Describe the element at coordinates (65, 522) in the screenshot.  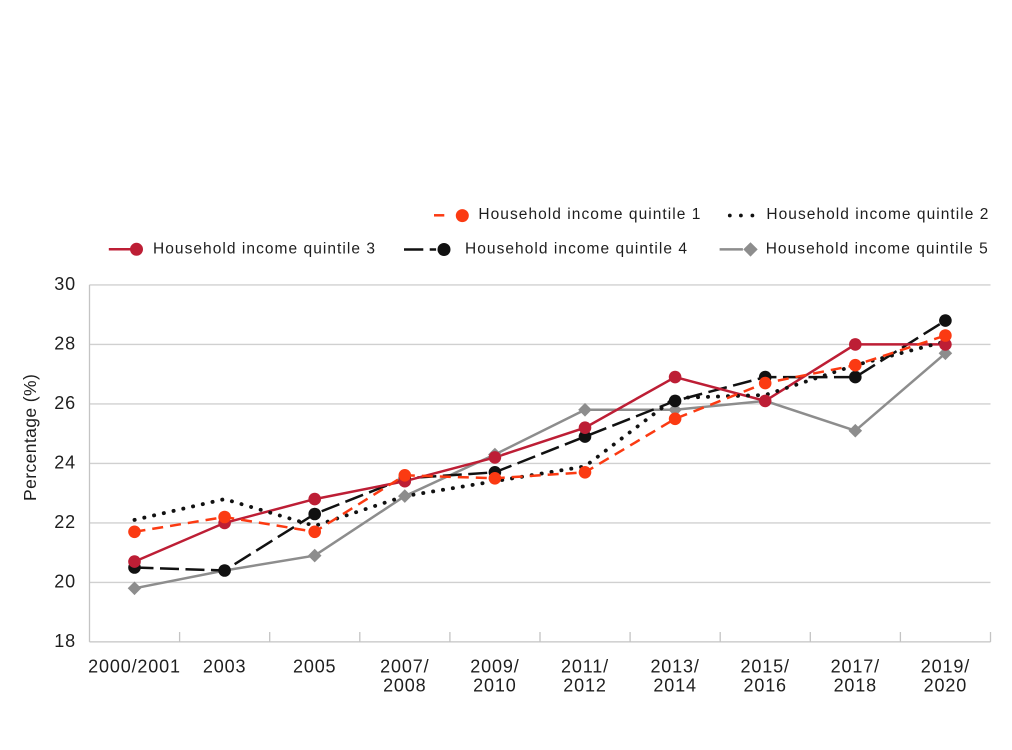
I see `svg-text: 22` at that location.